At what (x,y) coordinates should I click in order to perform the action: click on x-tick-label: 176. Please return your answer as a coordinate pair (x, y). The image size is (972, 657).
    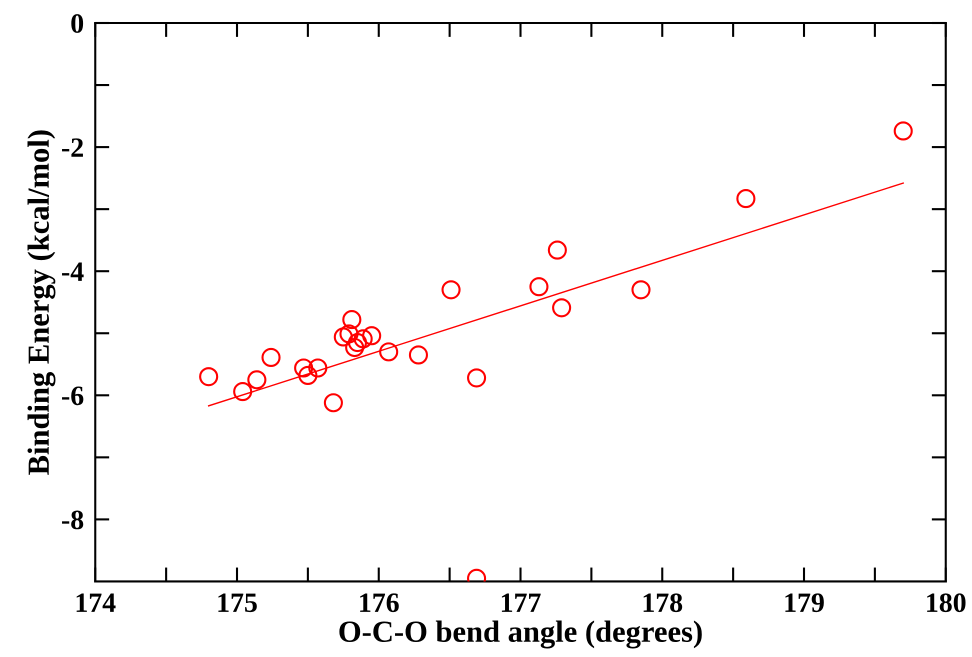
    Looking at the image, I should click on (379, 602).